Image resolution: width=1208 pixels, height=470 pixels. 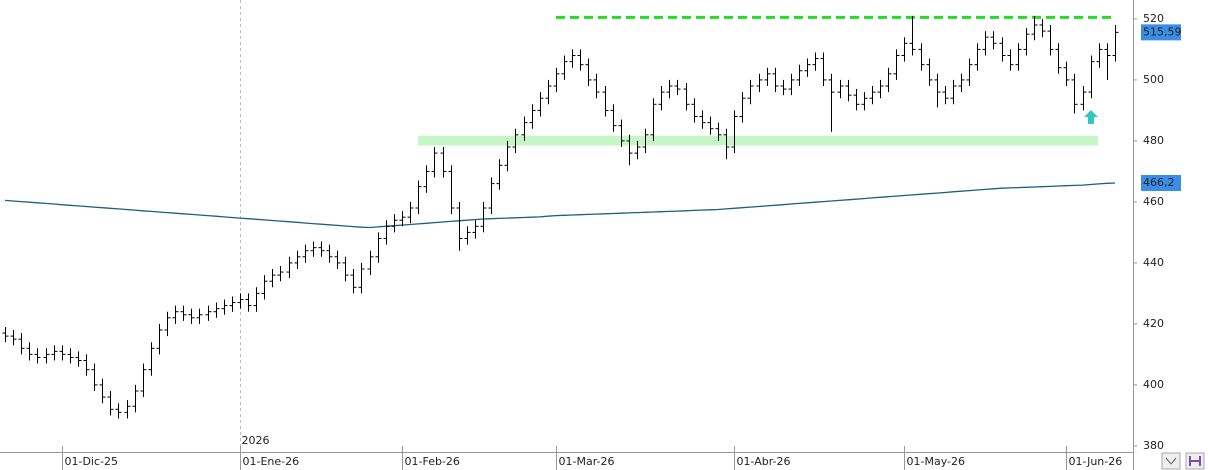 What do you see at coordinates (1091, 117) in the screenshot?
I see `arrow-up-icon` at bounding box center [1091, 117].